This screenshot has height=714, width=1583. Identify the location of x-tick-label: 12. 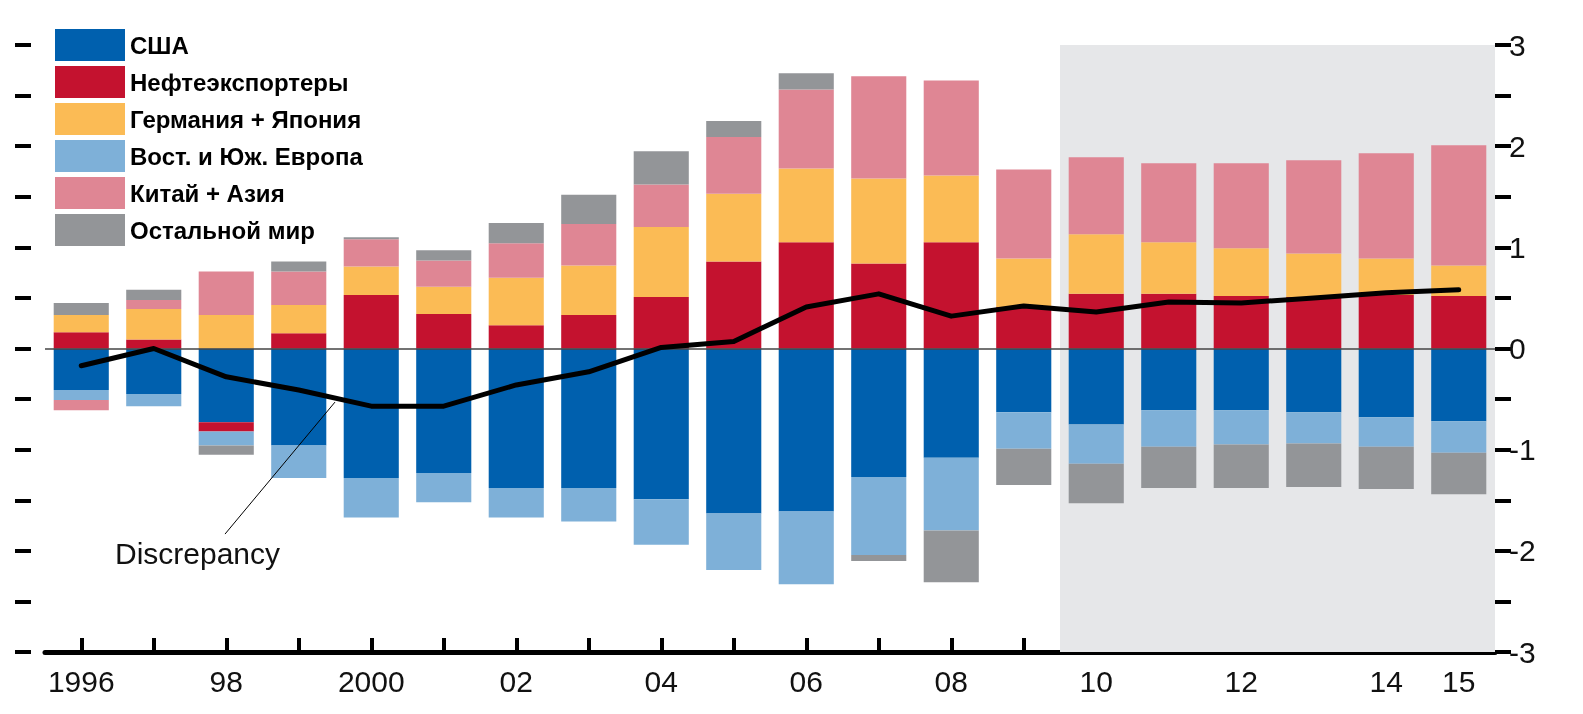
(1241, 681).